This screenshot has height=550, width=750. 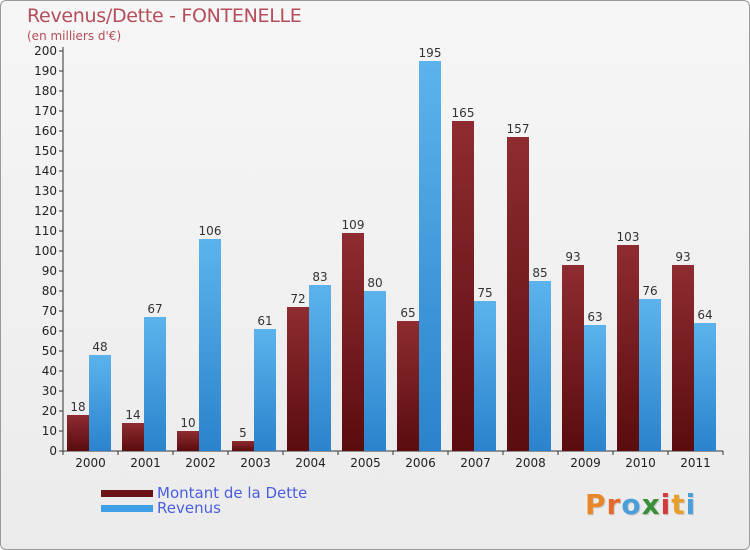 I want to click on data-label-revenus: 48, so click(x=99, y=347).